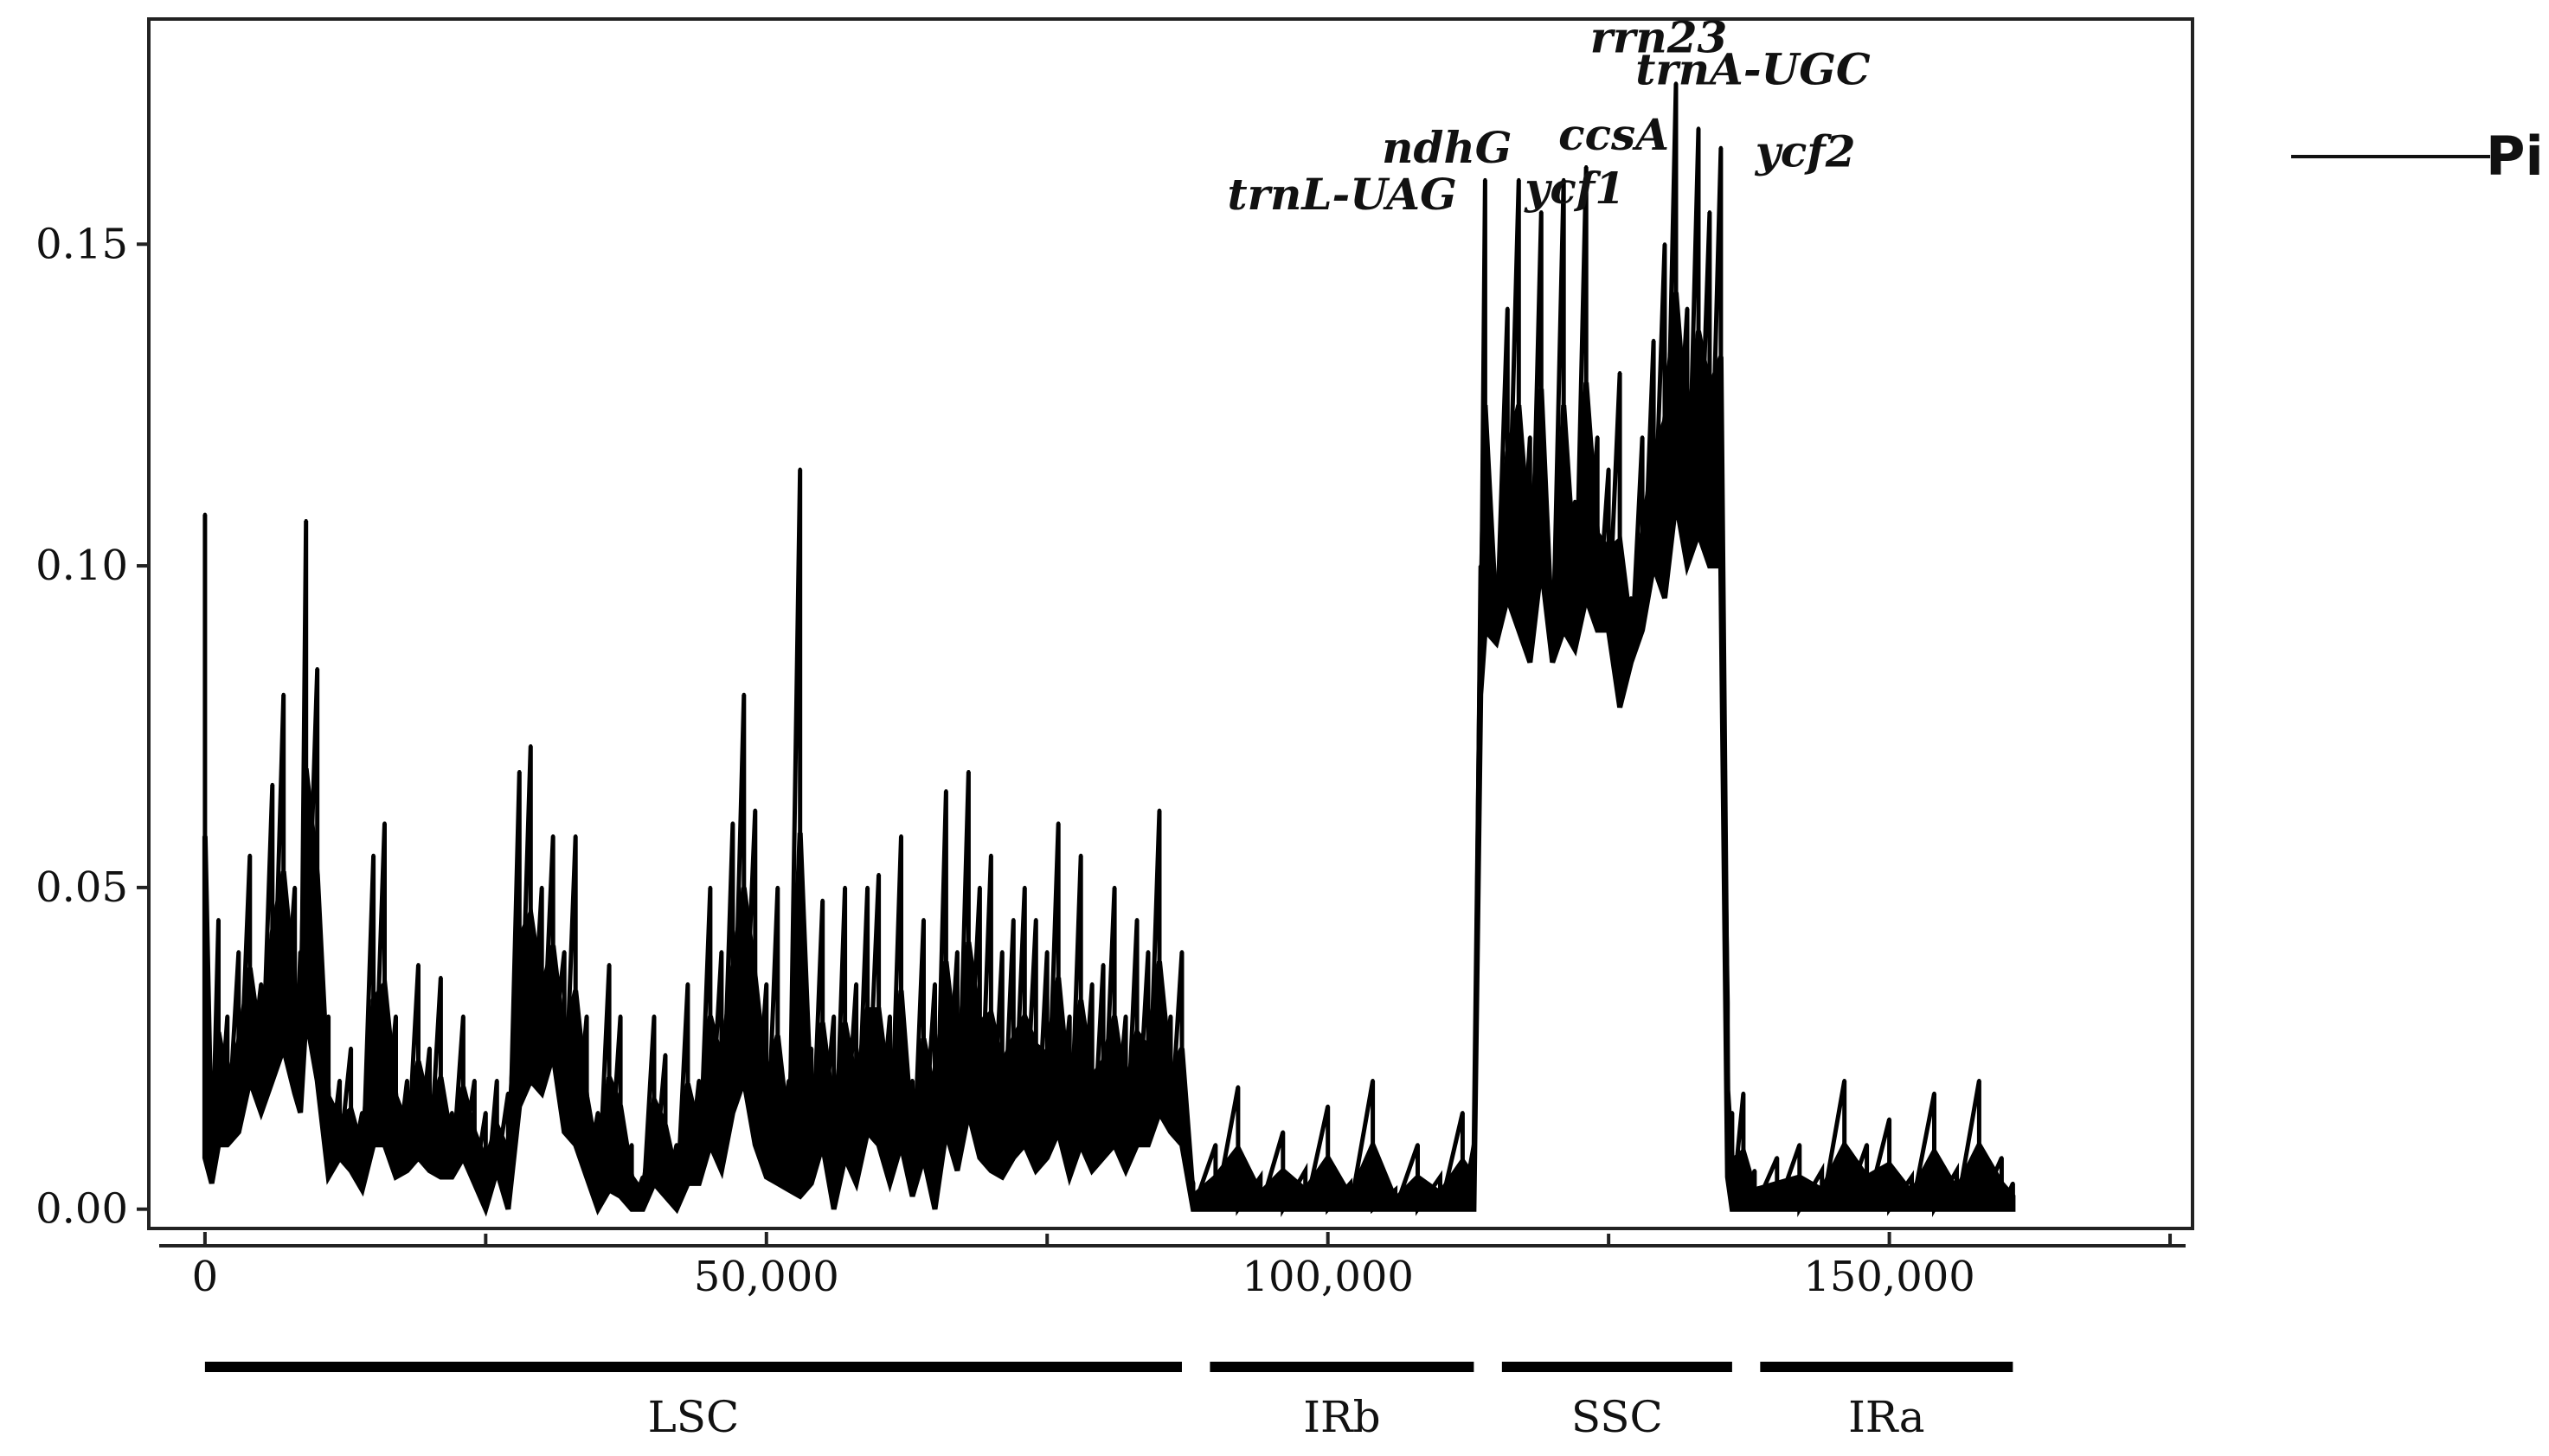  What do you see at coordinates (1342, 194) in the screenshot?
I see `gene-label: trnL-UAG` at bounding box center [1342, 194].